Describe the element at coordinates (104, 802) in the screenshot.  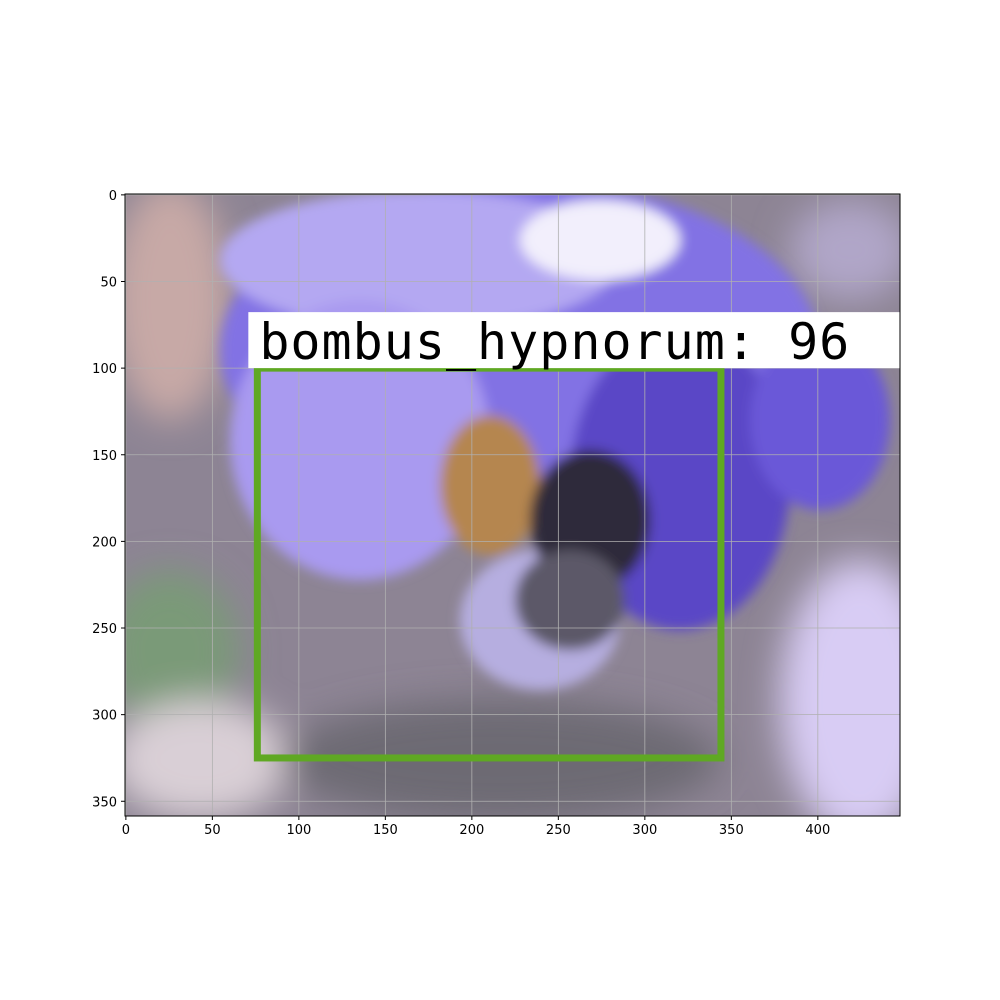
I see `y-tick-label: 350` at that location.